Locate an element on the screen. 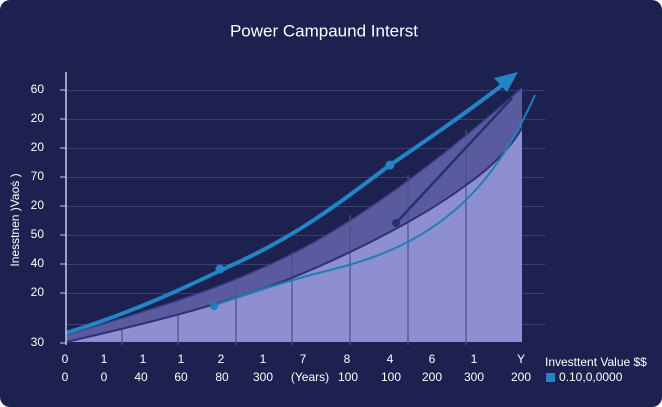 The height and width of the screenshot is (407, 662). chart-title: Power Campaund Interst is located at coordinates (324, 30).